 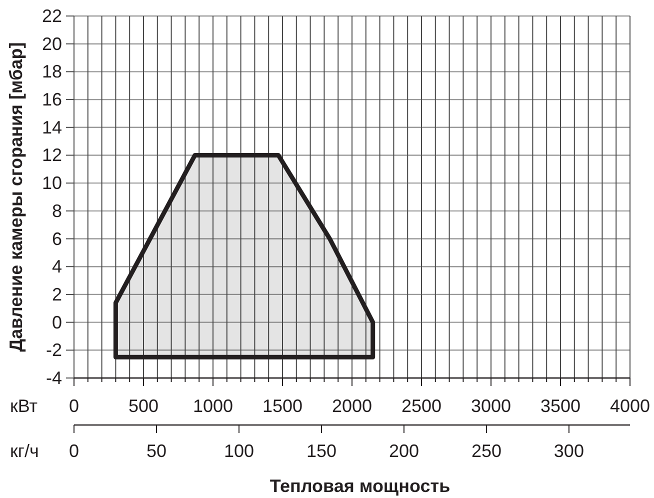 What do you see at coordinates (421, 406) in the screenshot?
I see `x-tick-label: 2500` at bounding box center [421, 406].